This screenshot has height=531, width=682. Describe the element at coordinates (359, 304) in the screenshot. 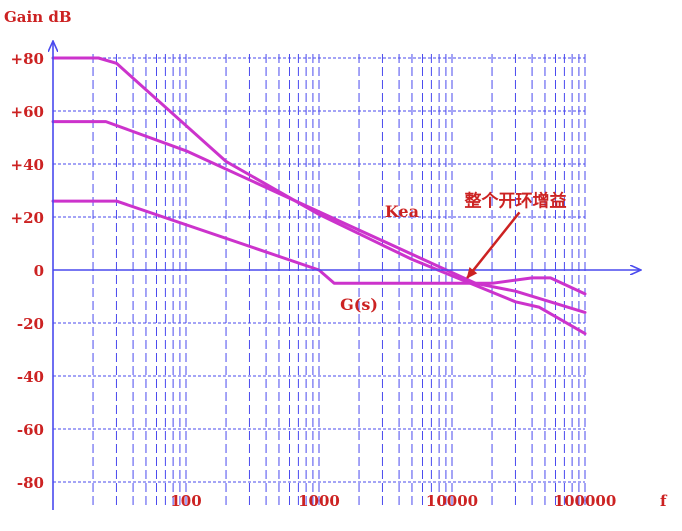

I see `series-label: G(s)` at that location.